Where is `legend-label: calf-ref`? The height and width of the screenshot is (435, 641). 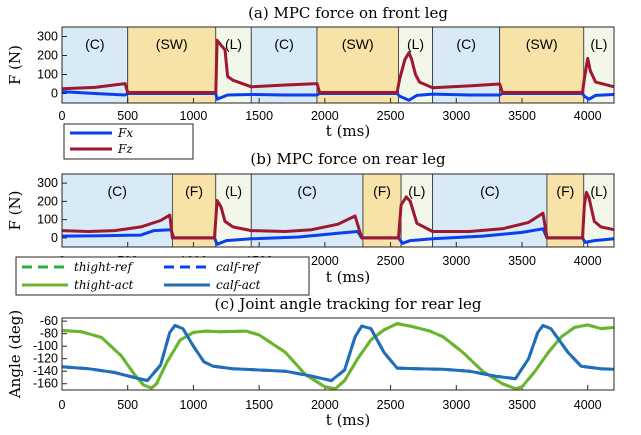
legend-label: calf-ref is located at coordinates (239, 267).